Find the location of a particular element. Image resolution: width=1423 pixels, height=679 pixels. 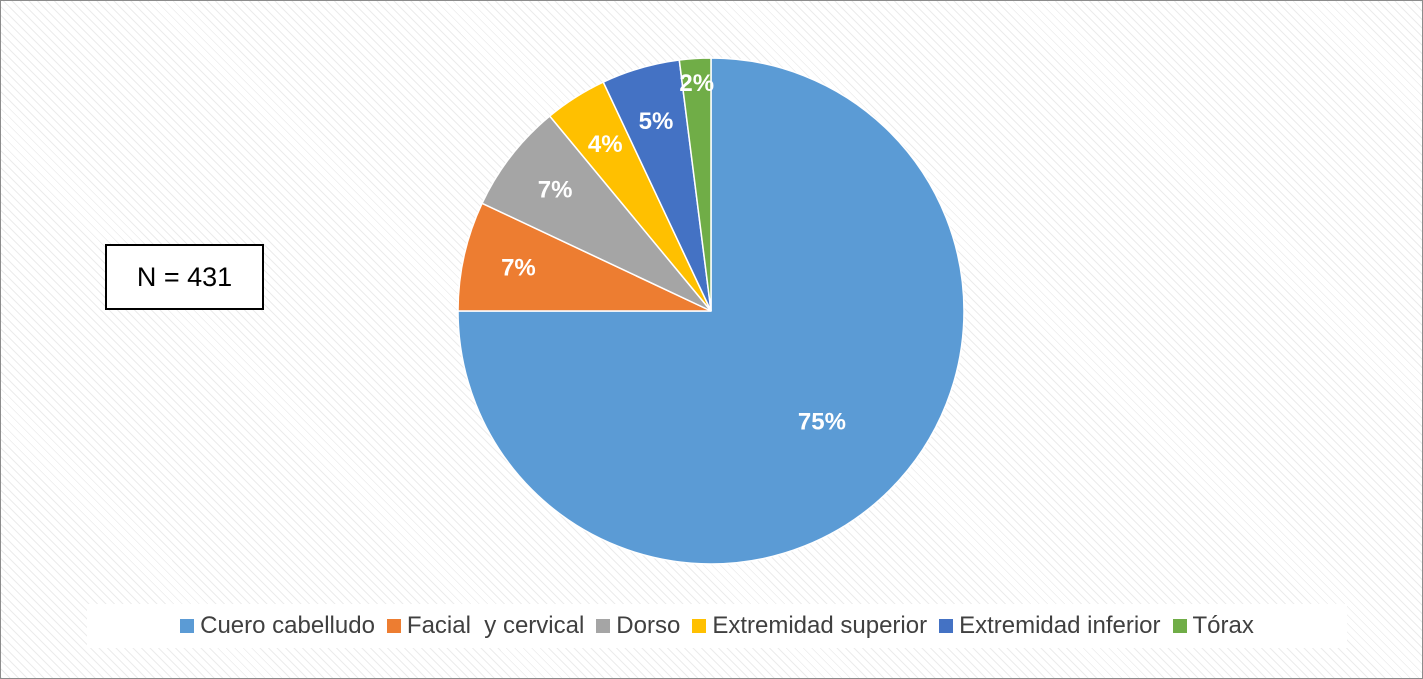

sample-size-label: N = 431 is located at coordinates (184, 276).